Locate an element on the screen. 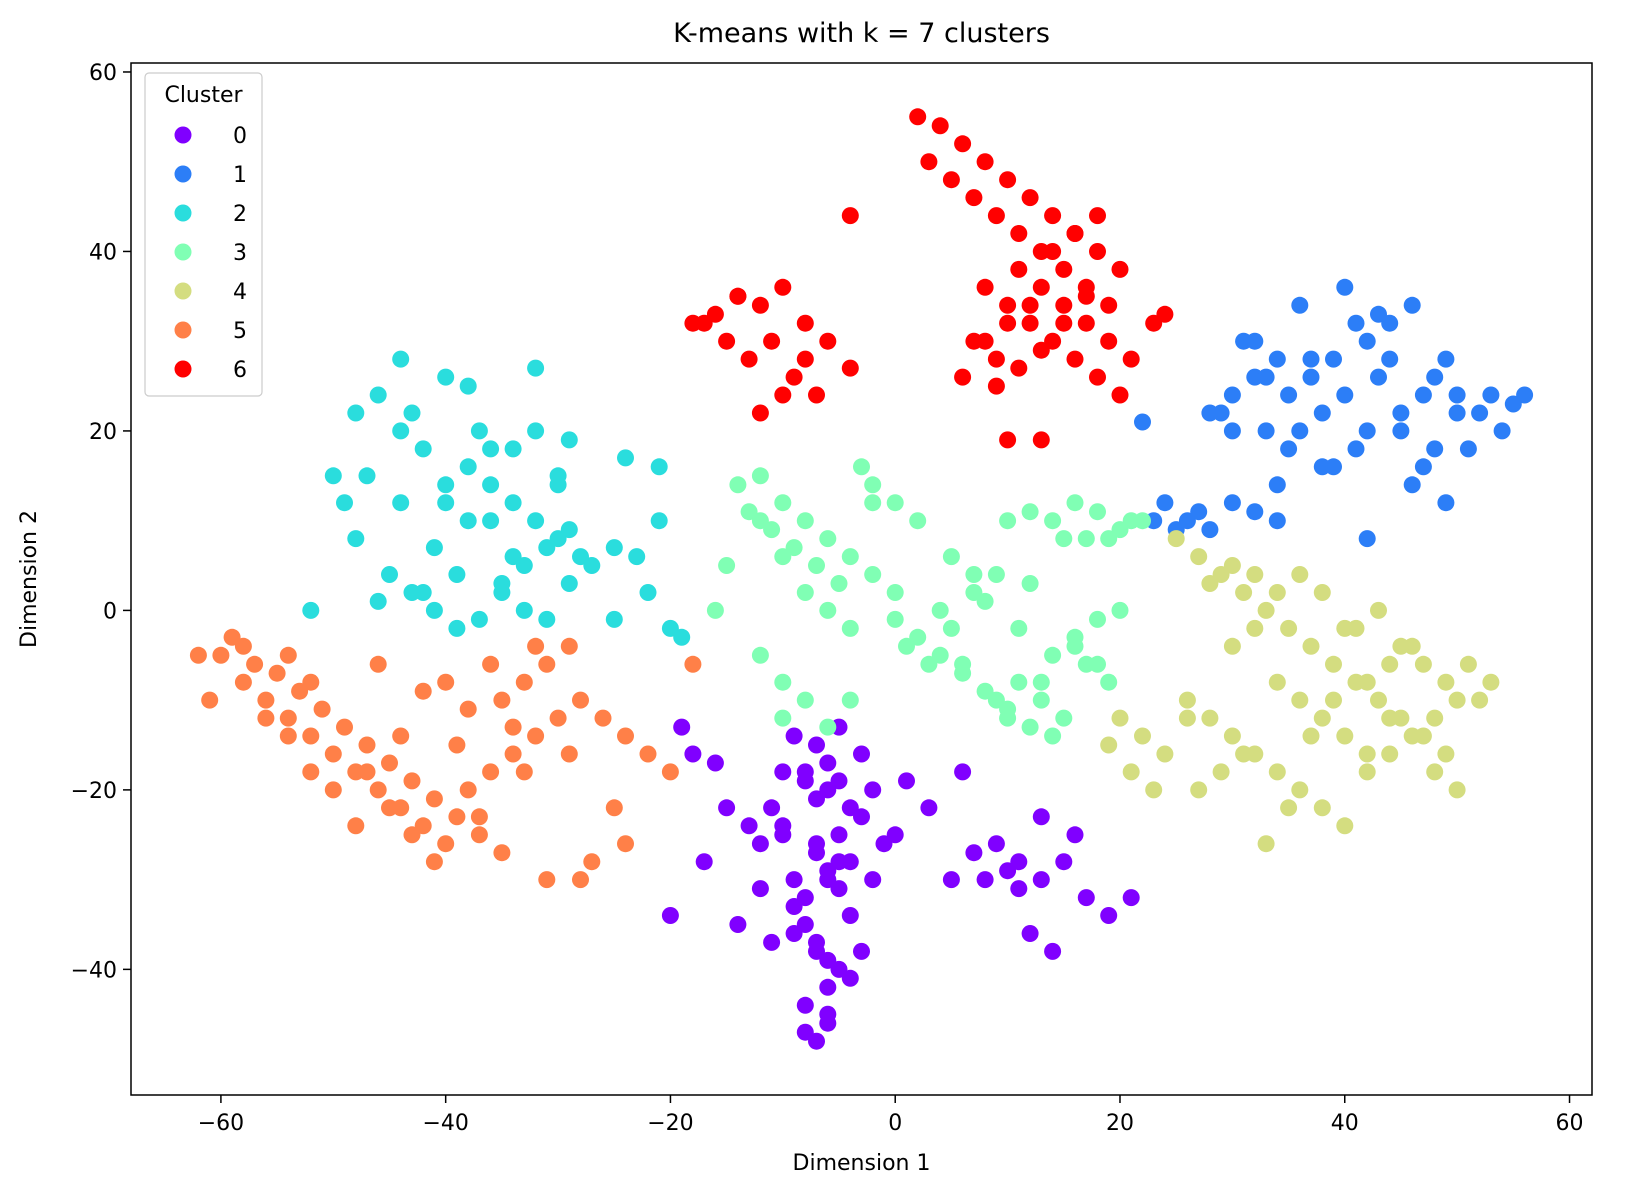  y-tick-label: 40 is located at coordinates (103, 252).